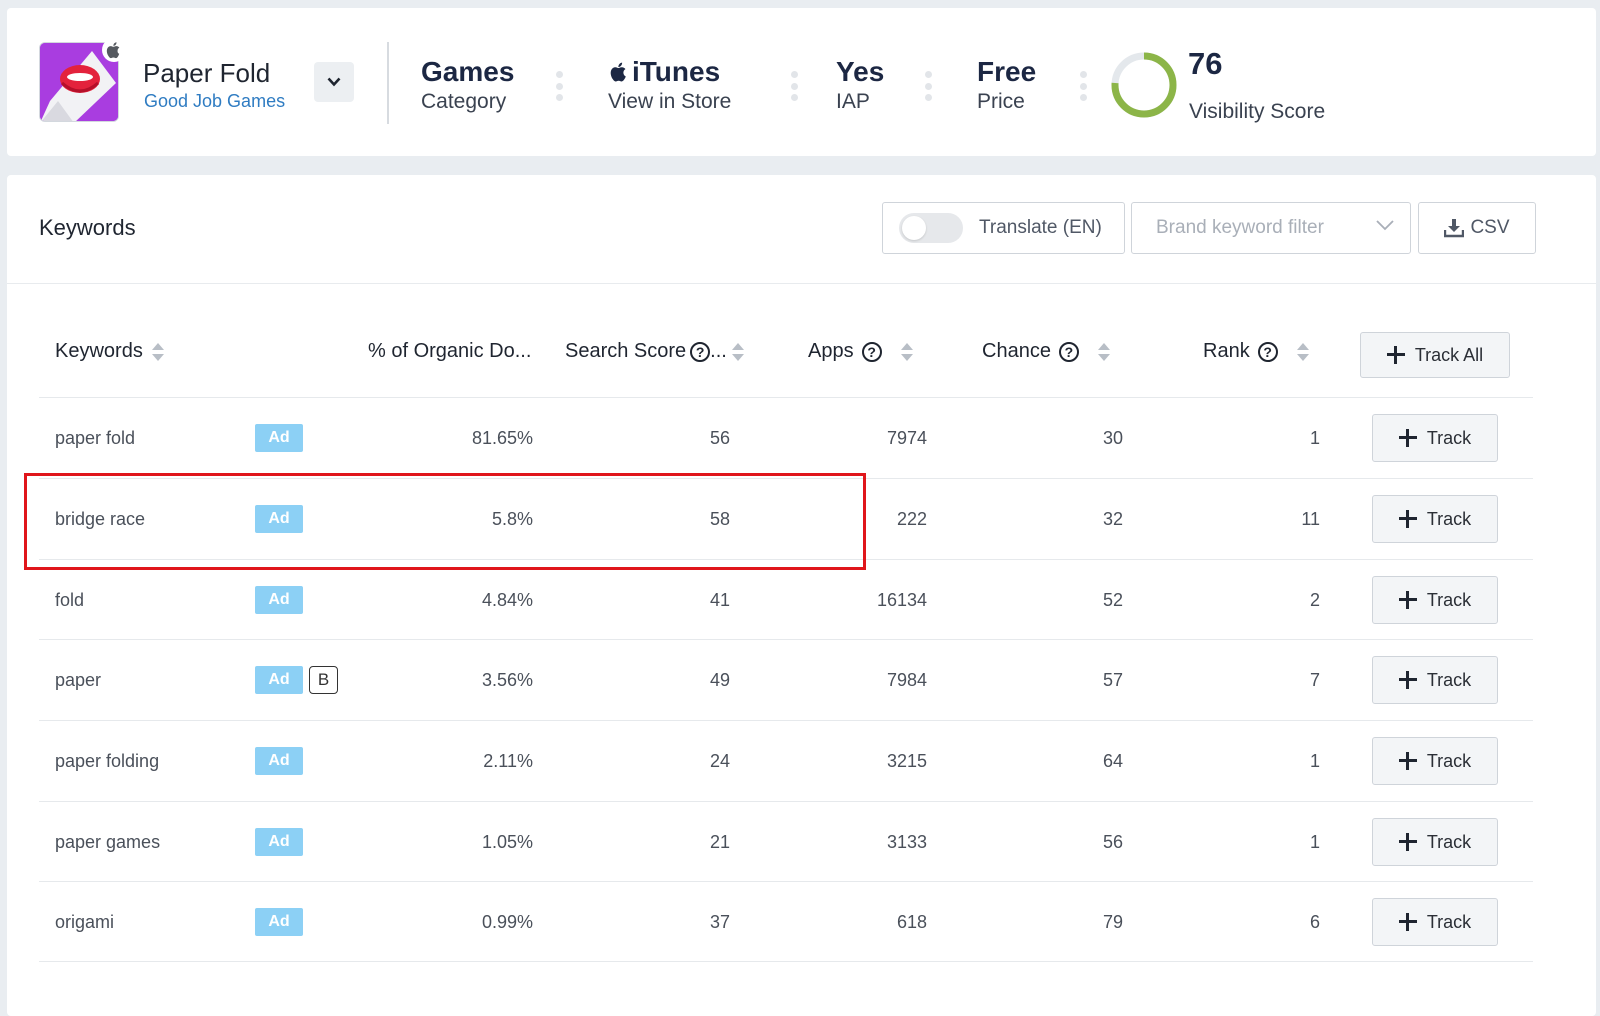 The height and width of the screenshot is (1016, 1600). What do you see at coordinates (388, 83) in the screenshot?
I see `header-divider` at bounding box center [388, 83].